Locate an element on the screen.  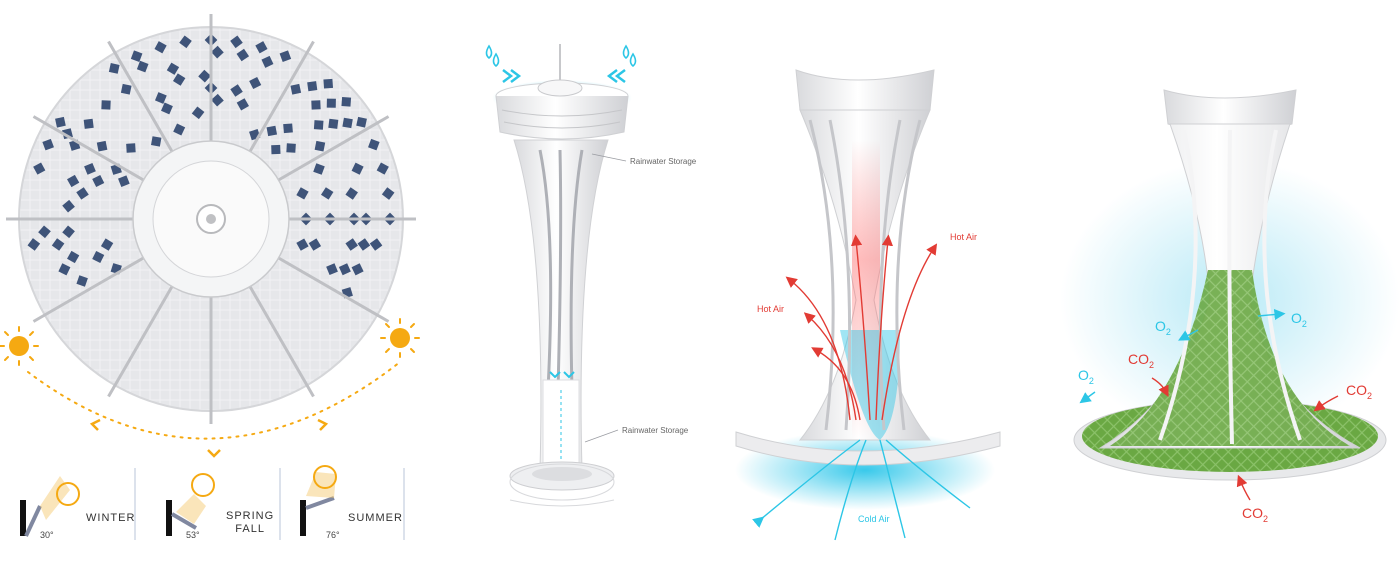
hot-air-label-left: Hot Air is located at coordinates (770, 309).